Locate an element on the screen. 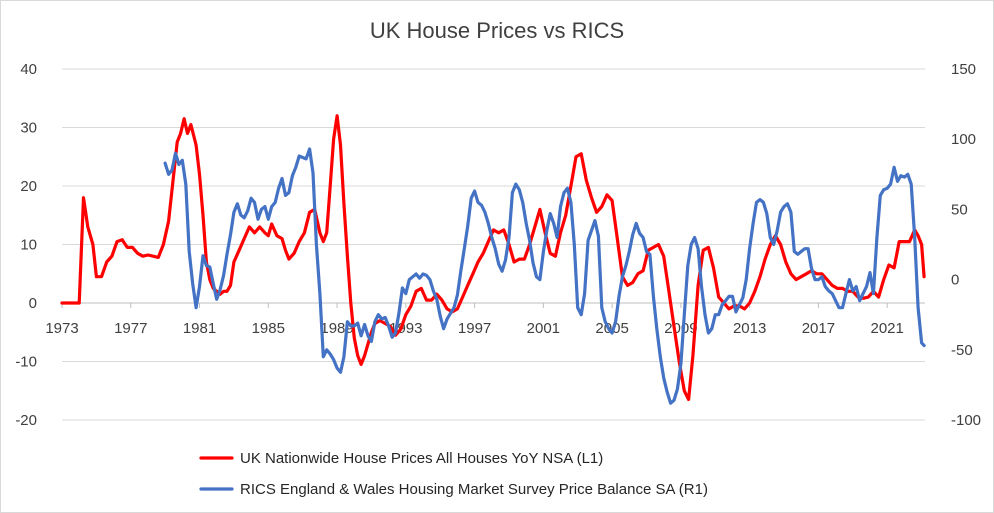  x-tick-label: 1985 is located at coordinates (268, 328).